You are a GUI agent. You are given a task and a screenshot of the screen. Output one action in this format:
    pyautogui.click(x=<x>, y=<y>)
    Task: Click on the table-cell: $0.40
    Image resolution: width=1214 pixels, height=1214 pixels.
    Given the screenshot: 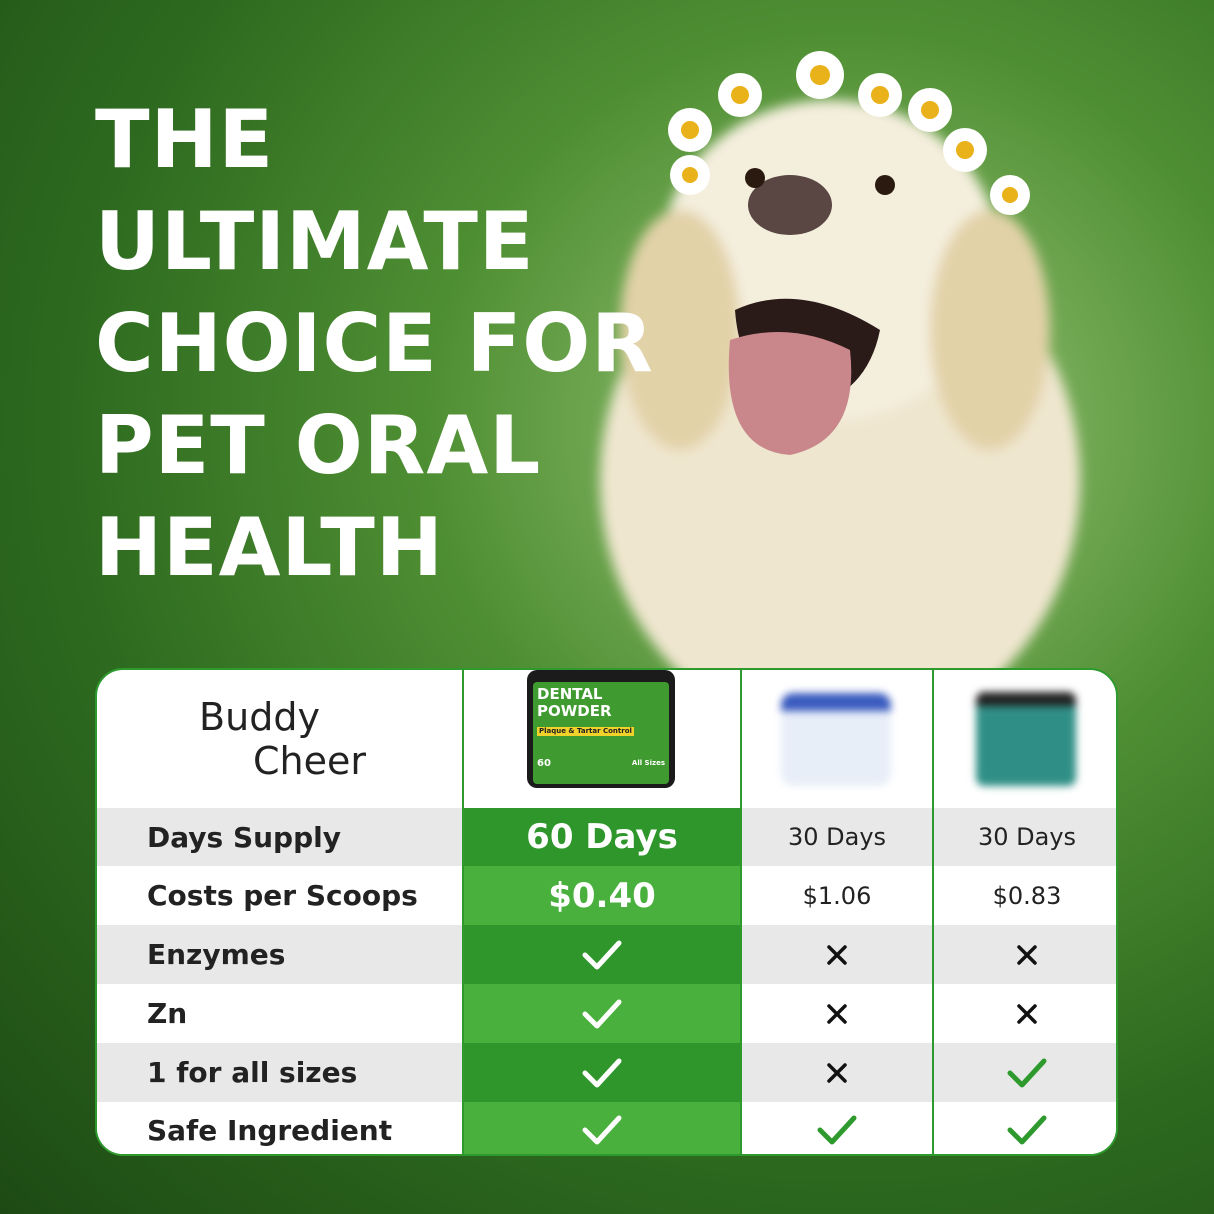 What is the action you would take?
    pyautogui.click(x=601, y=895)
    